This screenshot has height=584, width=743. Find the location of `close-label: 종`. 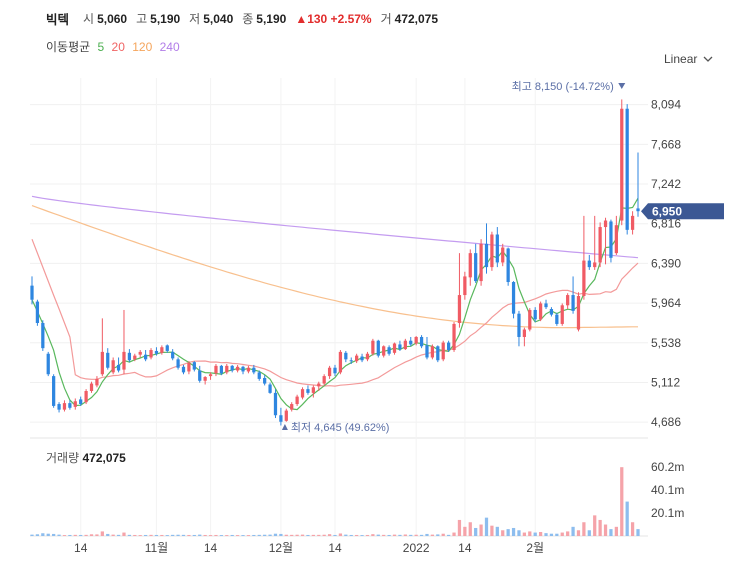

close-label: 종 is located at coordinates (248, 19).